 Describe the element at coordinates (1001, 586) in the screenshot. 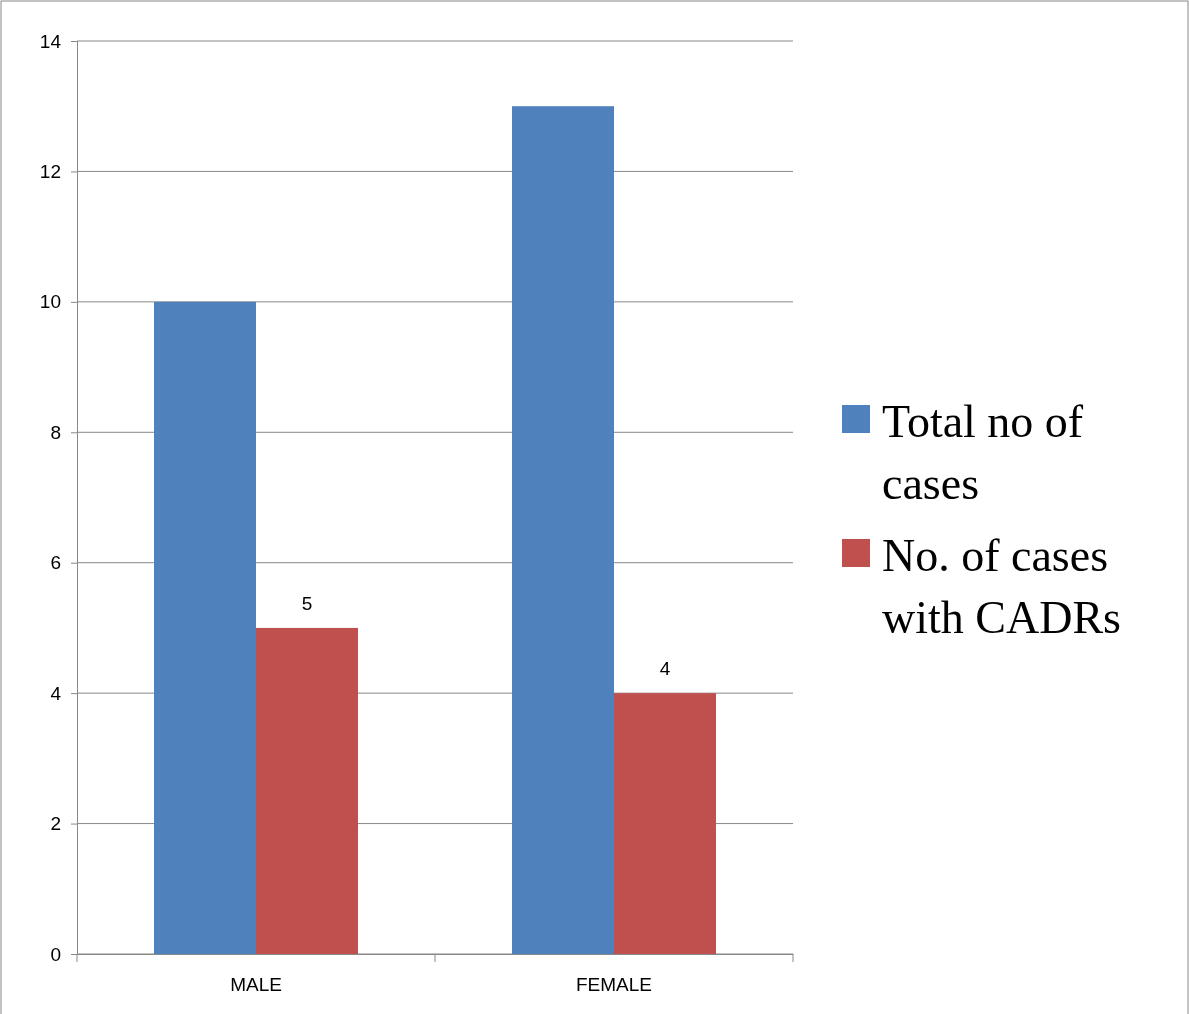

I see `legend-label: No. of cases with CADRs` at that location.